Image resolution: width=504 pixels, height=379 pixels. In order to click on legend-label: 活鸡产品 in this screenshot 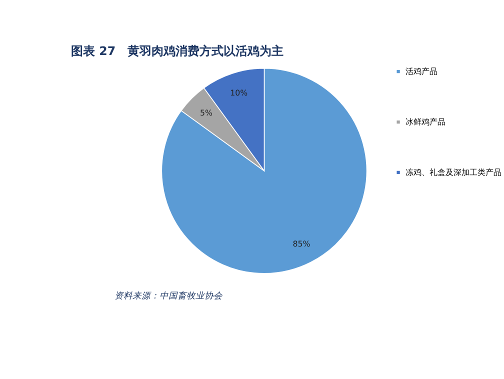, I will do `click(421, 71)`.